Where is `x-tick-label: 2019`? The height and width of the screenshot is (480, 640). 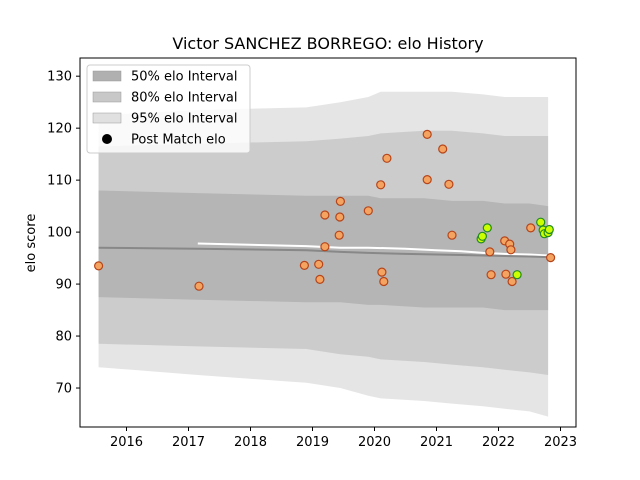
x-tick-label: 2019 is located at coordinates (312, 442).